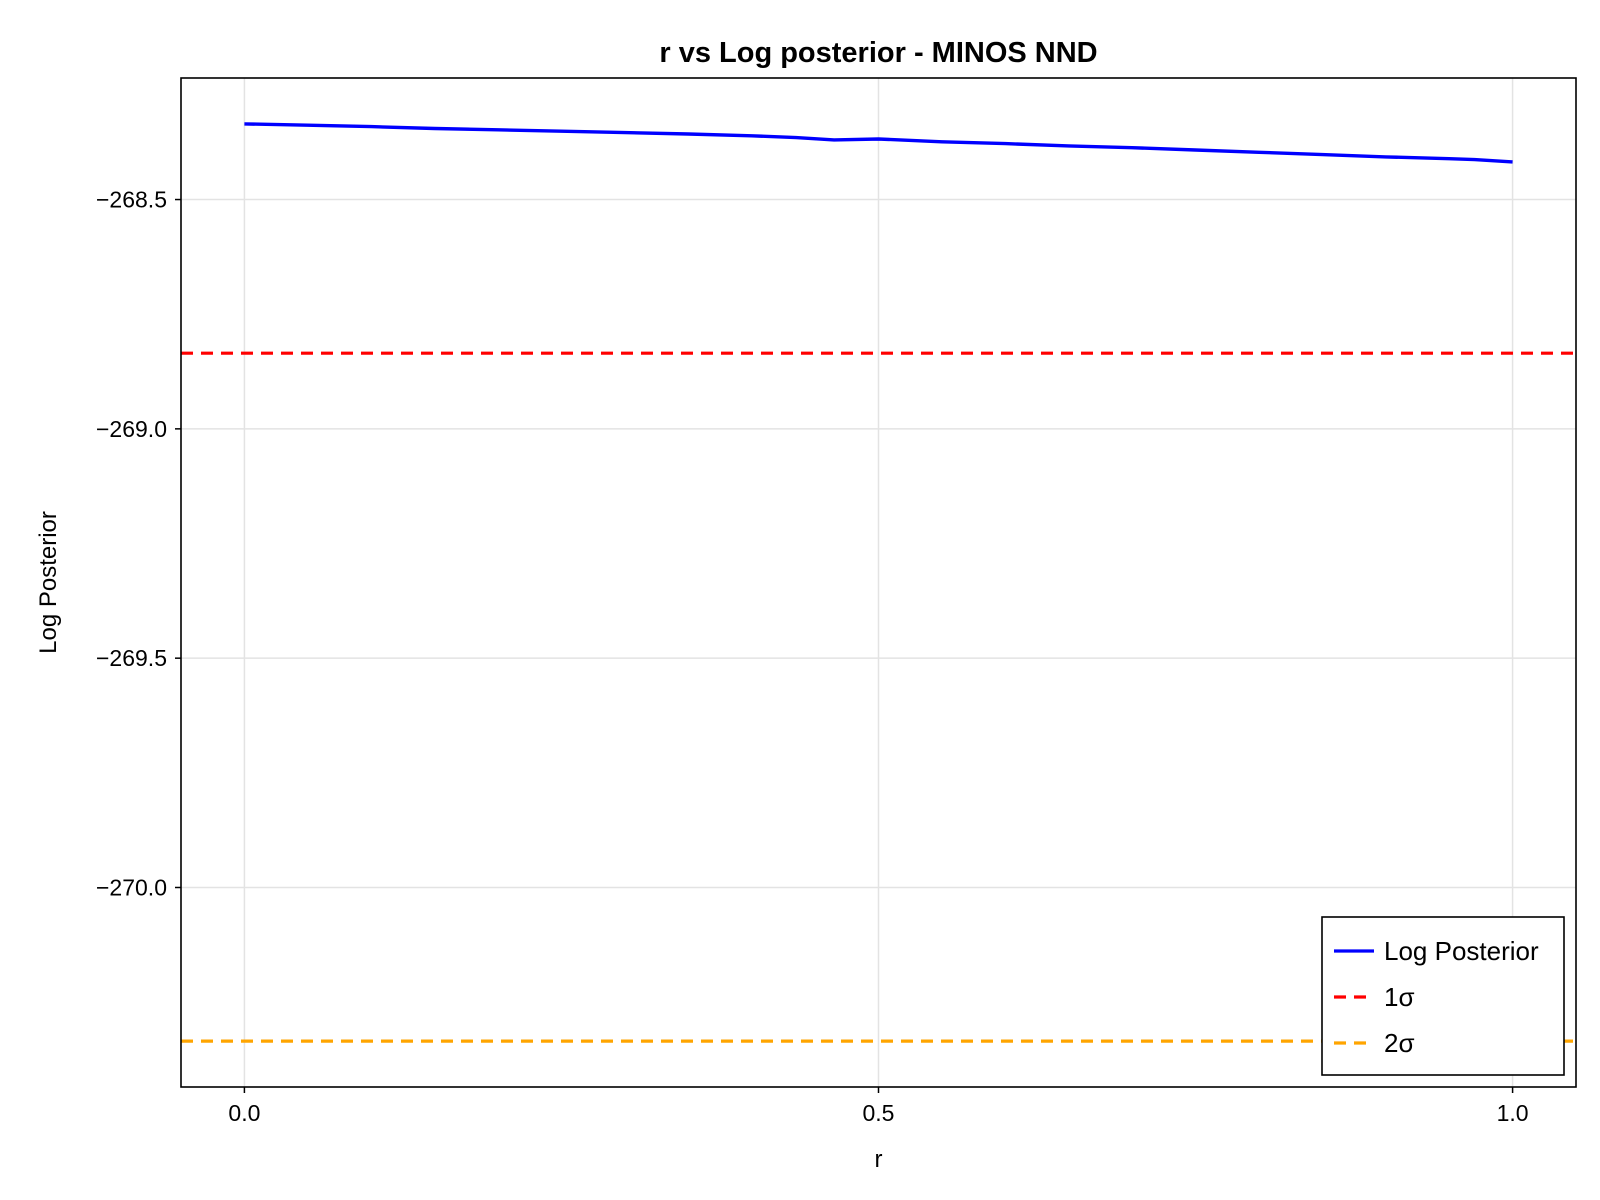 Image resolution: width=1600 pixels, height=1200 pixels. Describe the element at coordinates (879, 1159) in the screenshot. I see `x-axis-label: r` at that location.